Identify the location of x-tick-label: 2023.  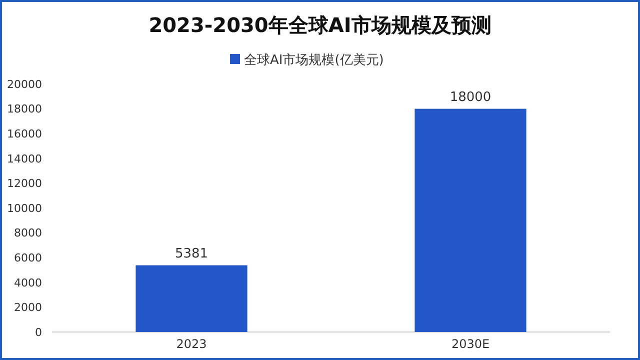
(191, 344).